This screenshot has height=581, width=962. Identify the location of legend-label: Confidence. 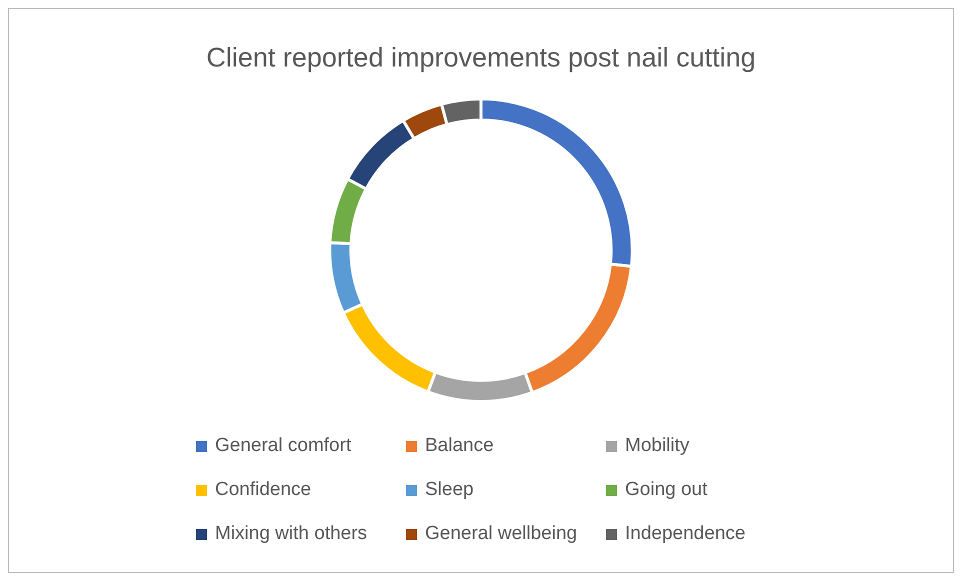
(263, 490).